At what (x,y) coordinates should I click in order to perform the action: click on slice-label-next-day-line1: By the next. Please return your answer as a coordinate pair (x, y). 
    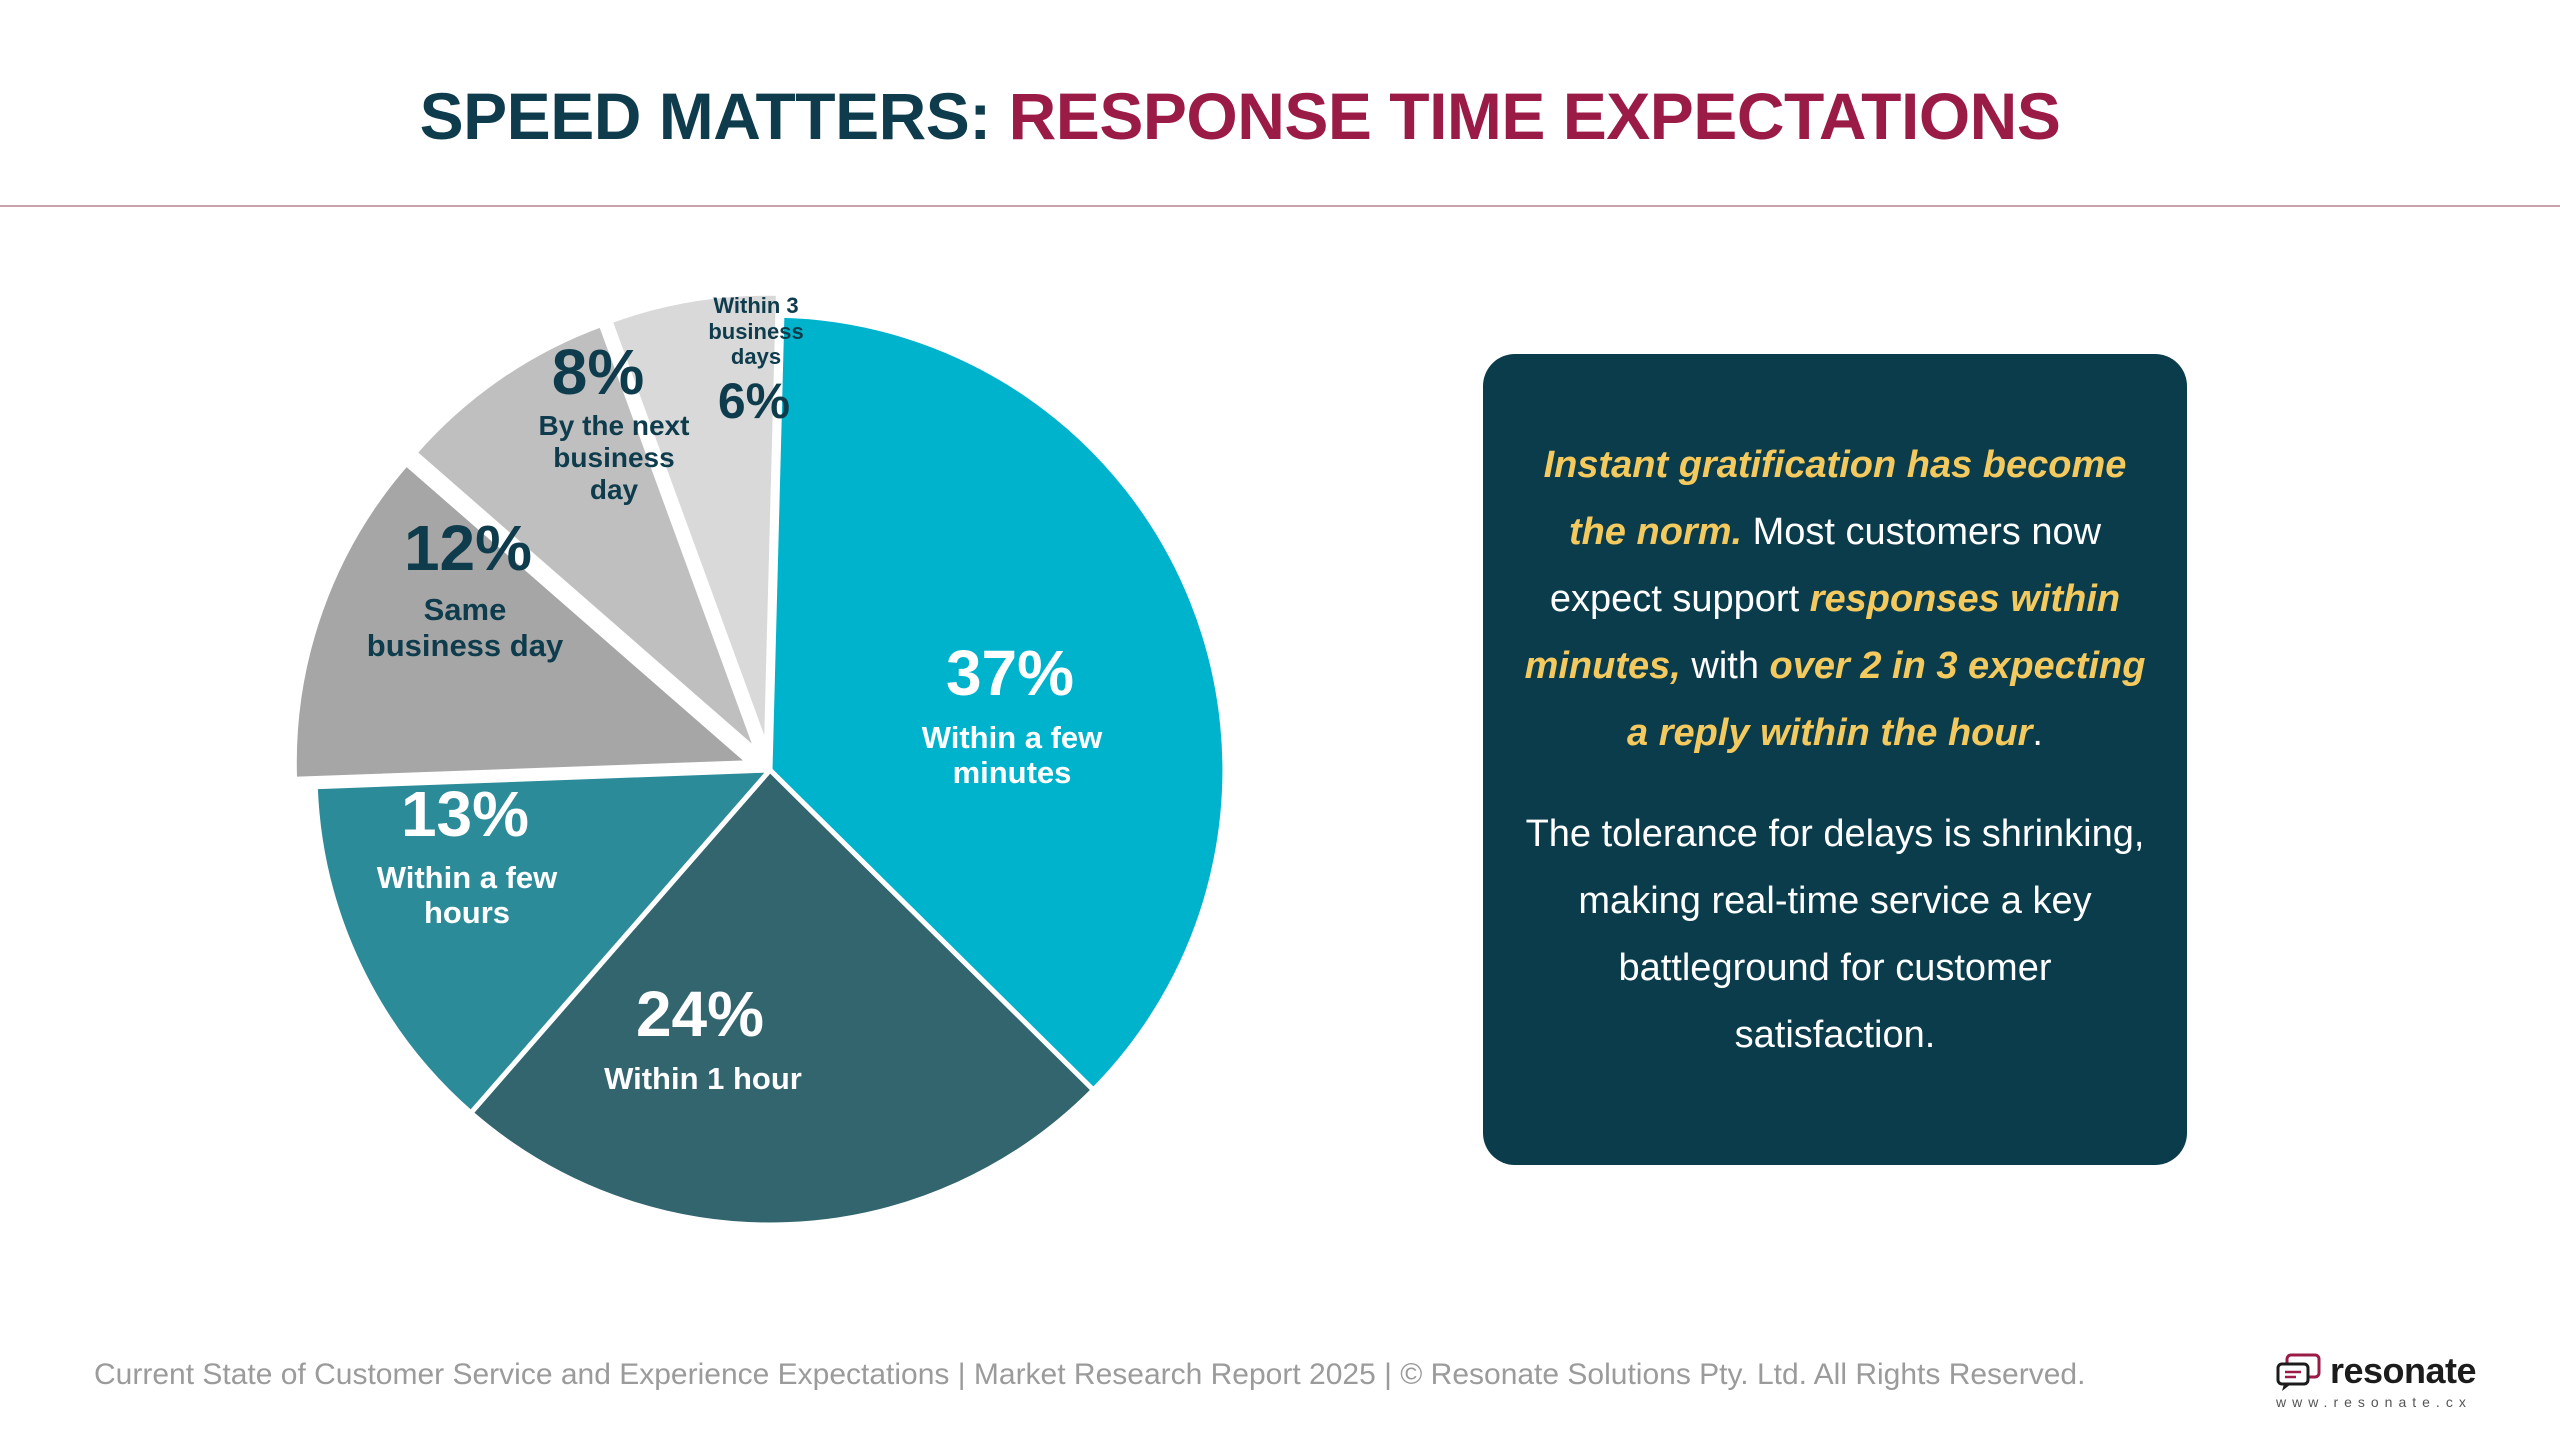
    Looking at the image, I should click on (614, 425).